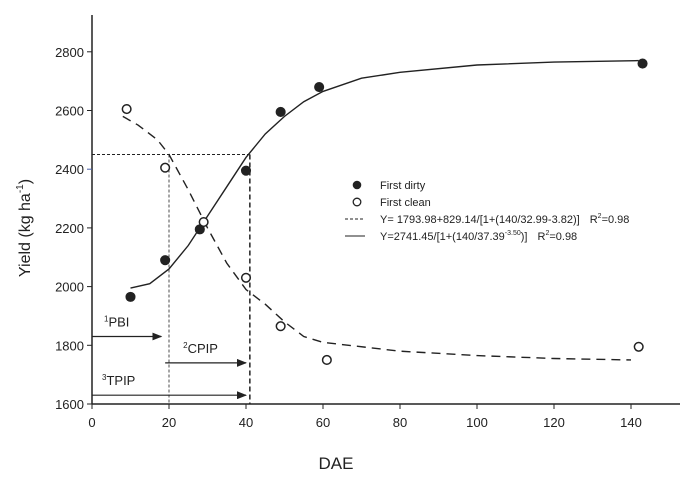 This screenshot has width=691, height=481. Describe the element at coordinates (357, 202) in the screenshot. I see `legend-marker-clean` at that location.